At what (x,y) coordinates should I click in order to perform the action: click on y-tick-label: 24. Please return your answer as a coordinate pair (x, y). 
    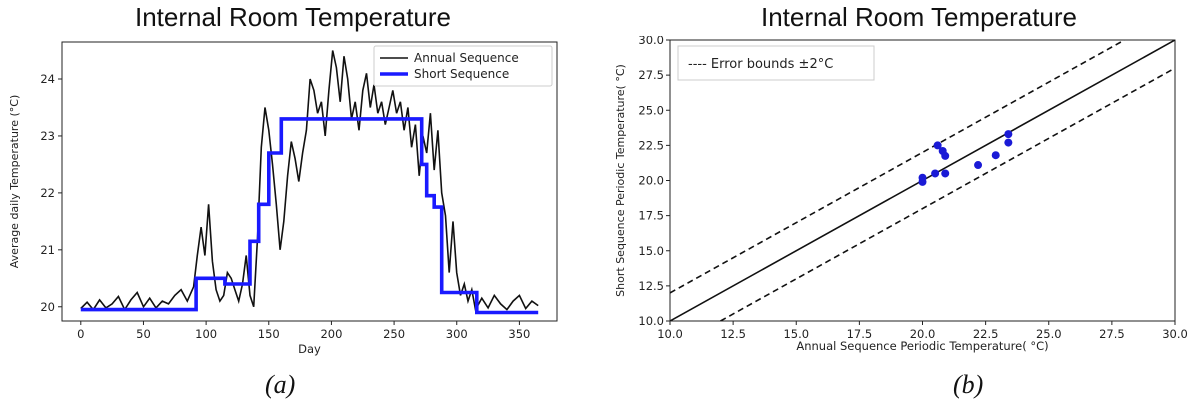
    Looking at the image, I should click on (47, 79).